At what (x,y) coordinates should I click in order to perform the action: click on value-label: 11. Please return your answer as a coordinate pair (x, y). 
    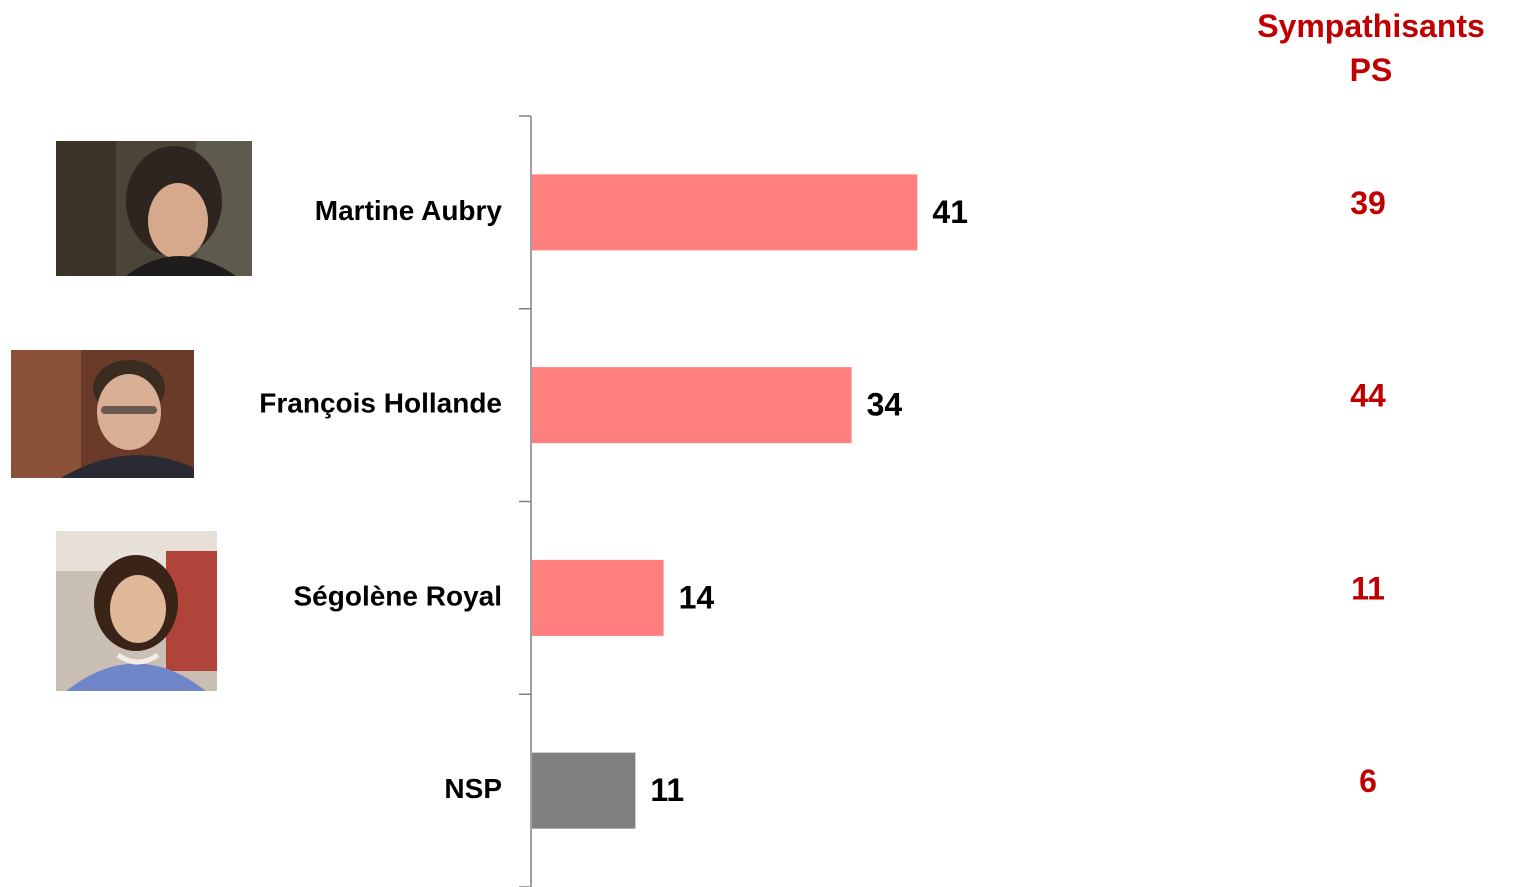
    Looking at the image, I should click on (667, 790).